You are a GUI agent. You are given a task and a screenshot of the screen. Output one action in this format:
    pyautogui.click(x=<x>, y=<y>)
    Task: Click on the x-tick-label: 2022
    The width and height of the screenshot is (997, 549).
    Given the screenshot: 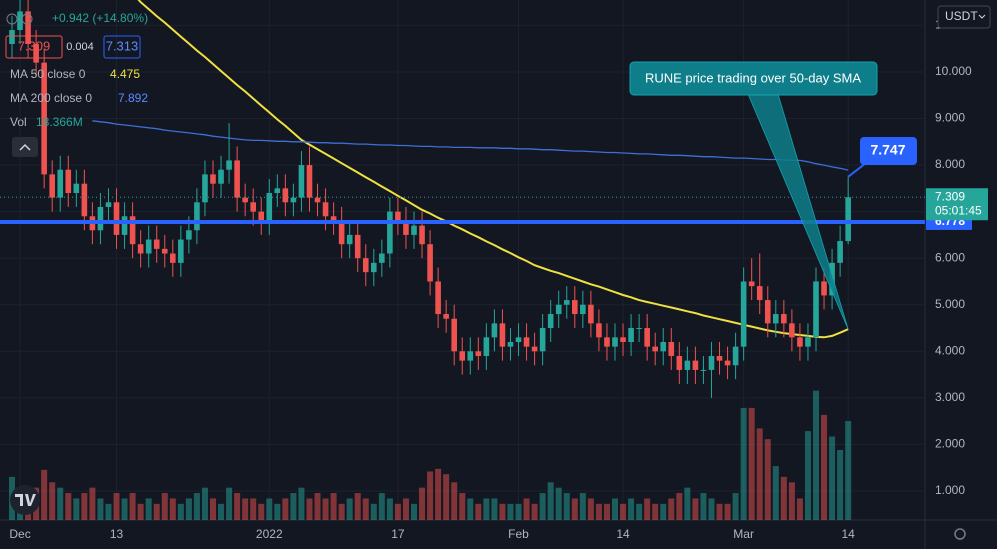 What is the action you would take?
    pyautogui.click(x=269, y=534)
    